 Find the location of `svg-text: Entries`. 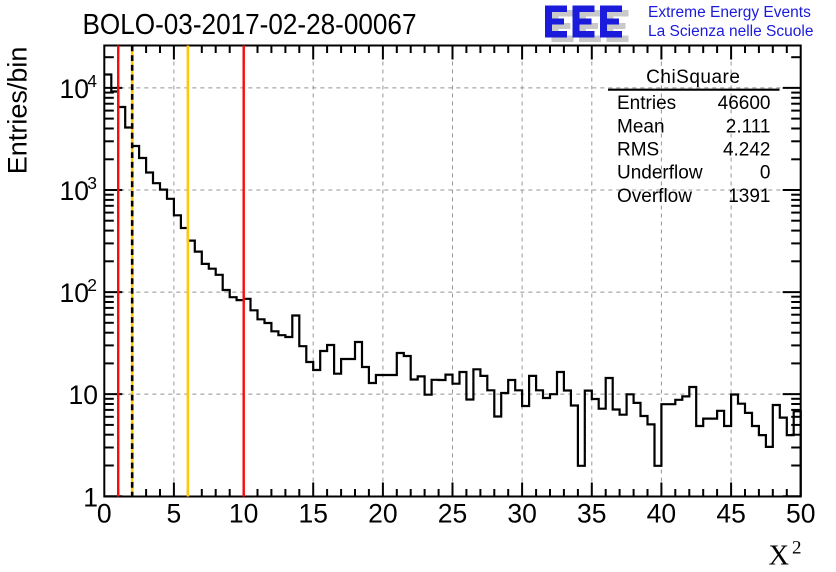

svg-text: Entries is located at coordinates (646, 103).